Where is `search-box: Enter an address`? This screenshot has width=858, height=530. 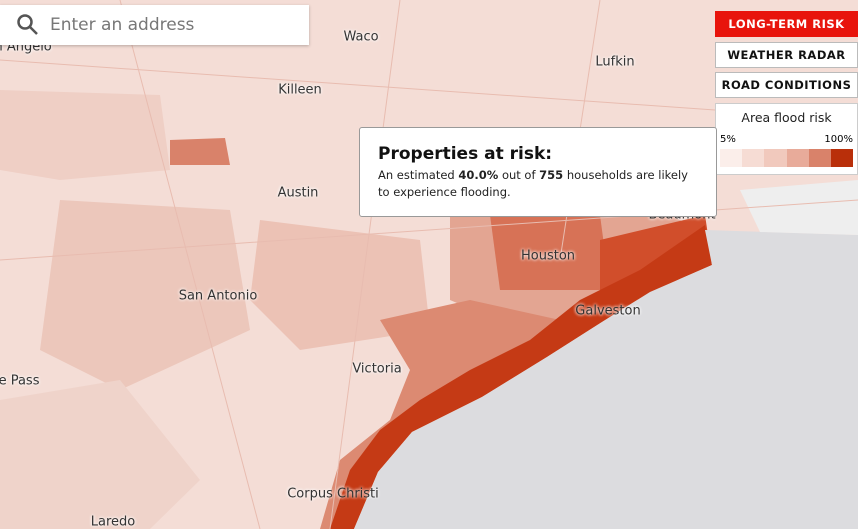
search-box: Enter an address is located at coordinates (154, 25).